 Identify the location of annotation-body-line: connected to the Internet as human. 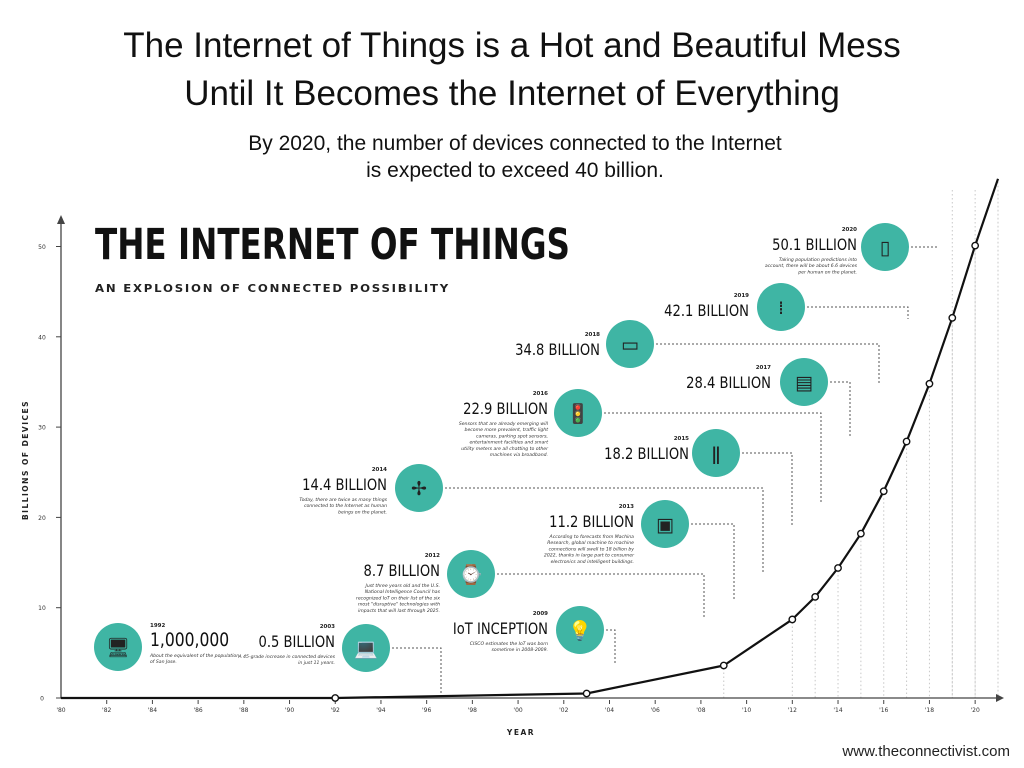
(345, 506).